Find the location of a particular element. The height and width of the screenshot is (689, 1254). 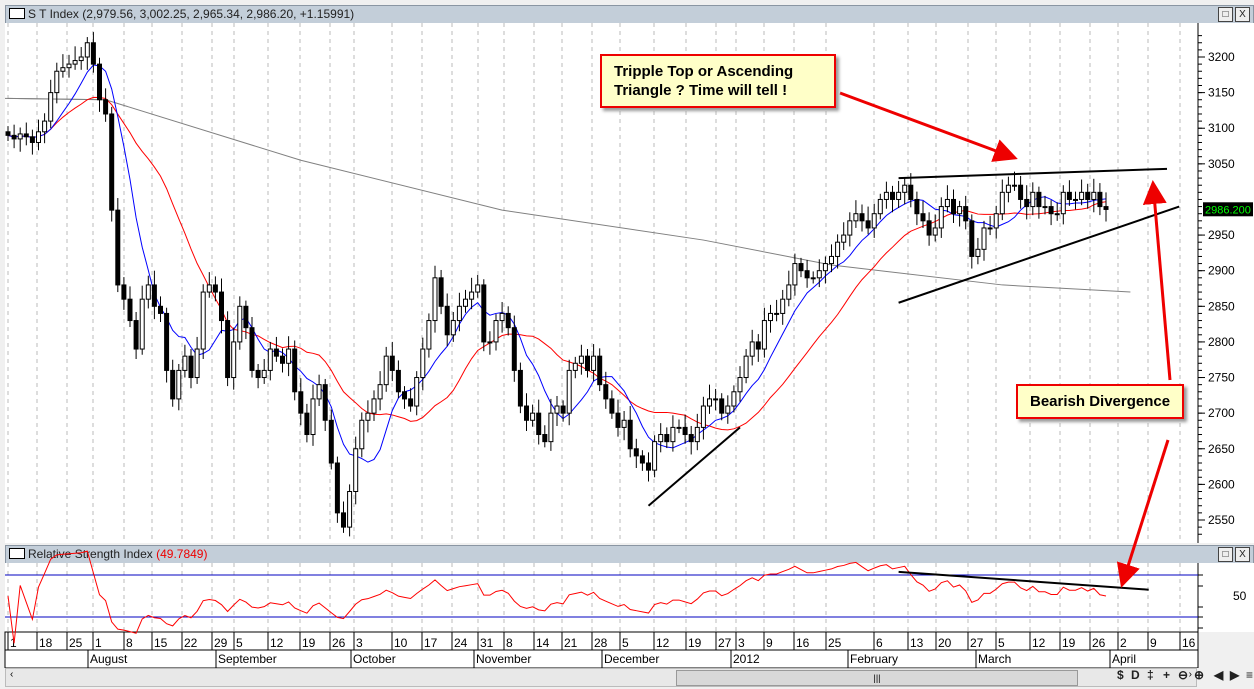

d-icon: D is located at coordinates (1135, 675).